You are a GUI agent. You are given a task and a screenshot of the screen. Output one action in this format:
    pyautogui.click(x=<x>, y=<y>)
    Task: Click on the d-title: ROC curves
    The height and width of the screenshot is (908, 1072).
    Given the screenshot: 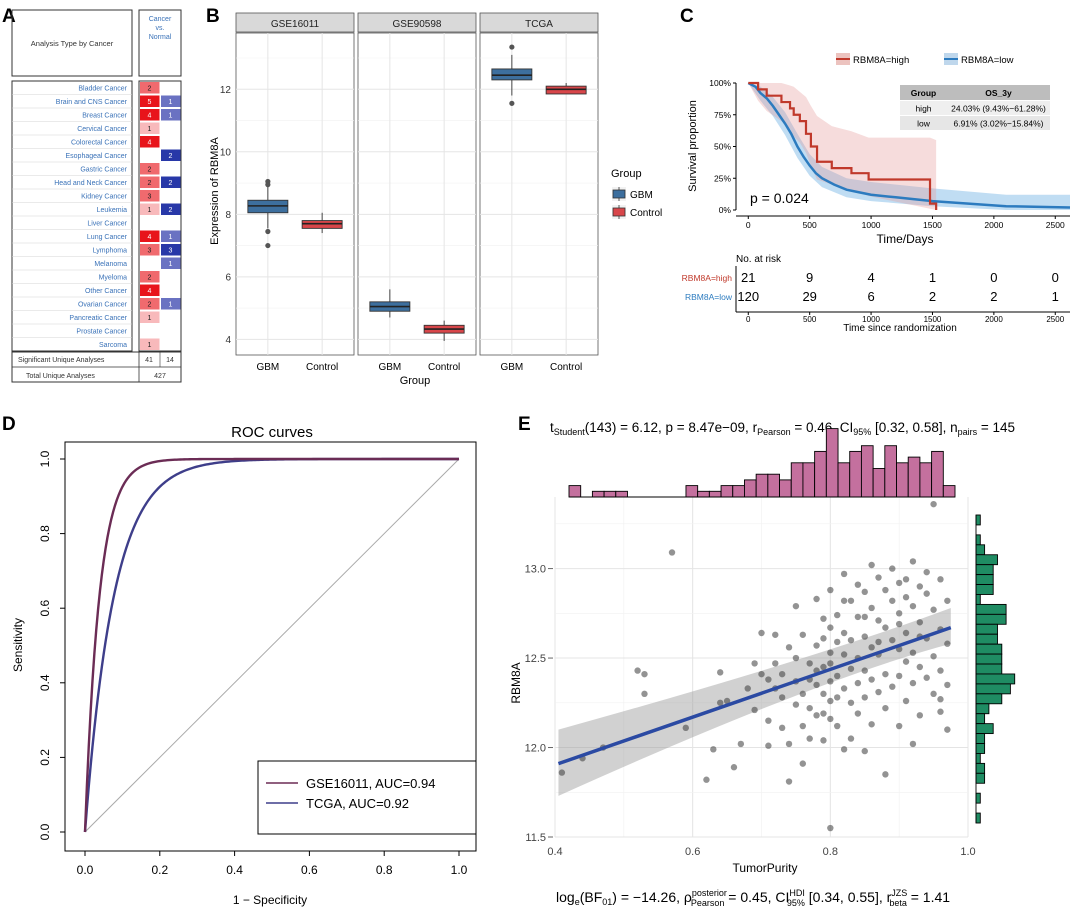 What is the action you would take?
    pyautogui.click(x=272, y=432)
    